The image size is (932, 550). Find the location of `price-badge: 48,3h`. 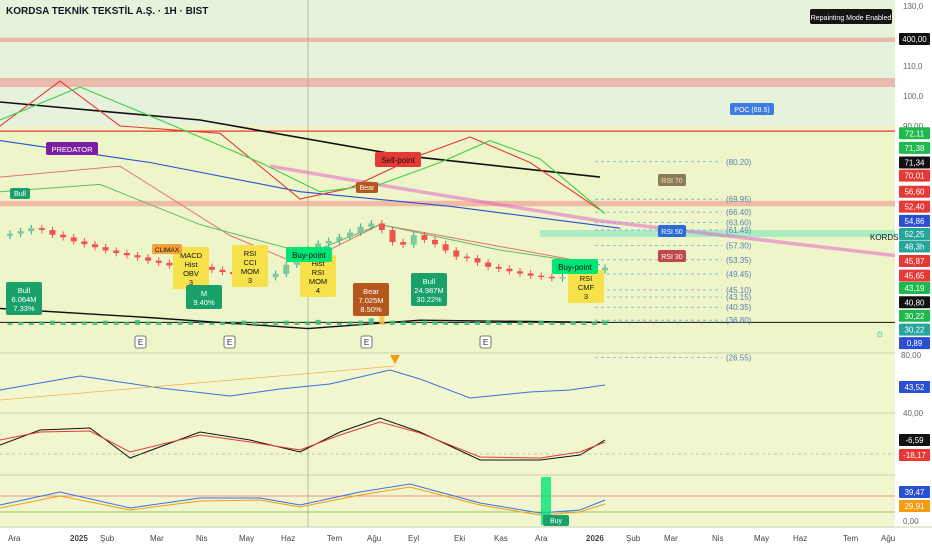

price-badge: 48,3h is located at coordinates (914, 246).